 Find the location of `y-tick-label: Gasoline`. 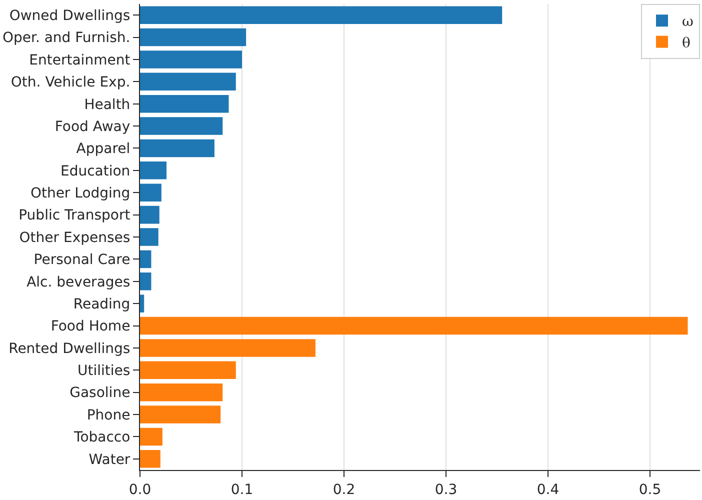

y-tick-label: Gasoline is located at coordinates (100, 393).